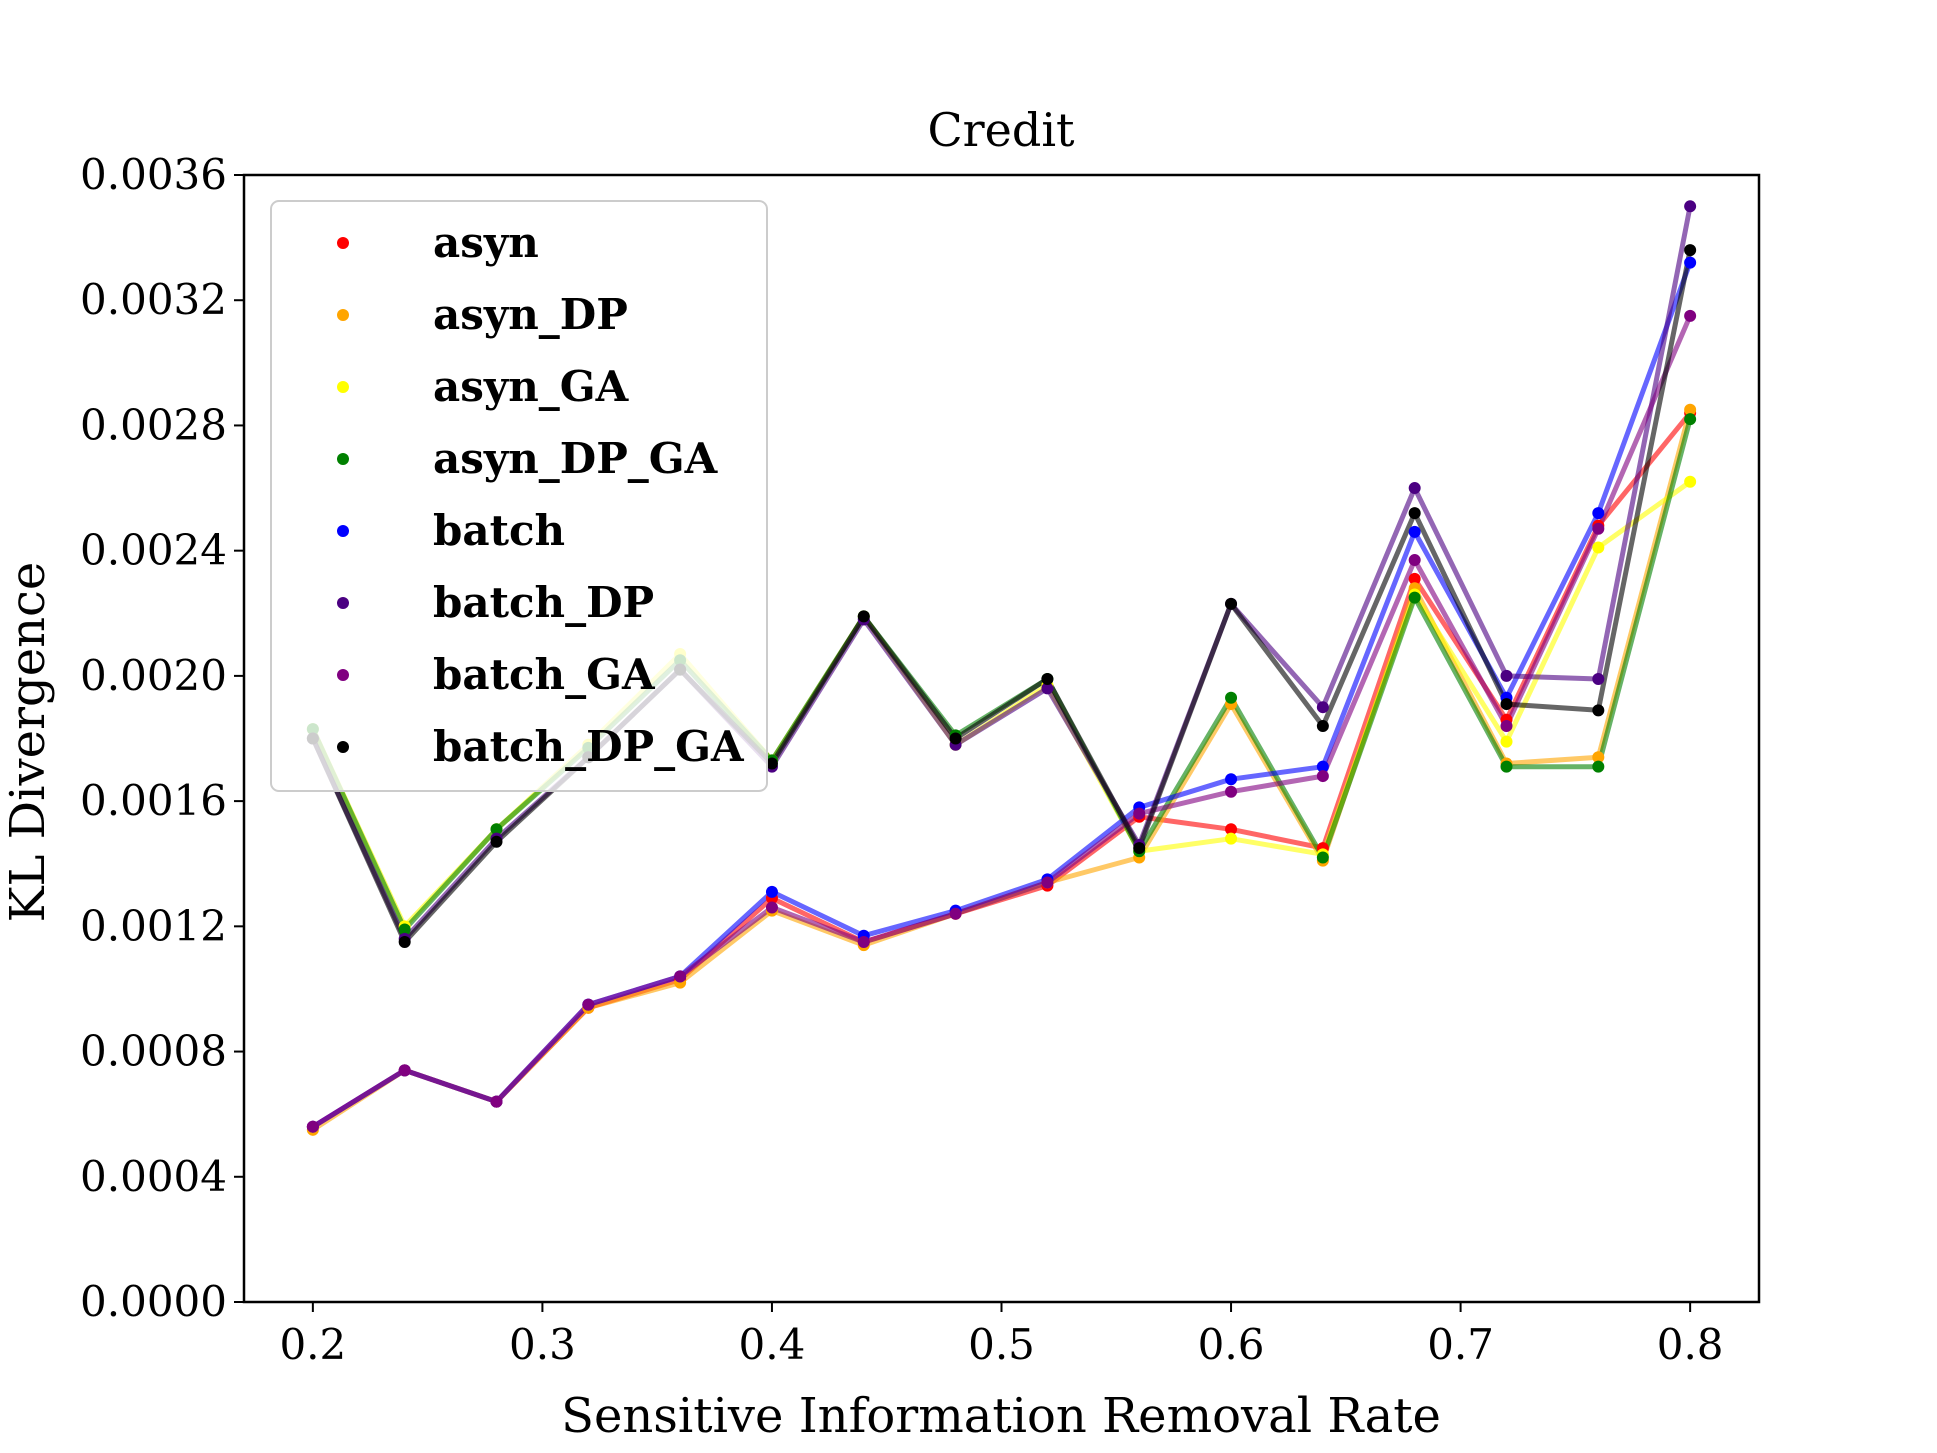 Image resolution: width=1937 pixels, height=1453 pixels. I want to click on x-tick-label: 0.5, so click(1001, 1344).